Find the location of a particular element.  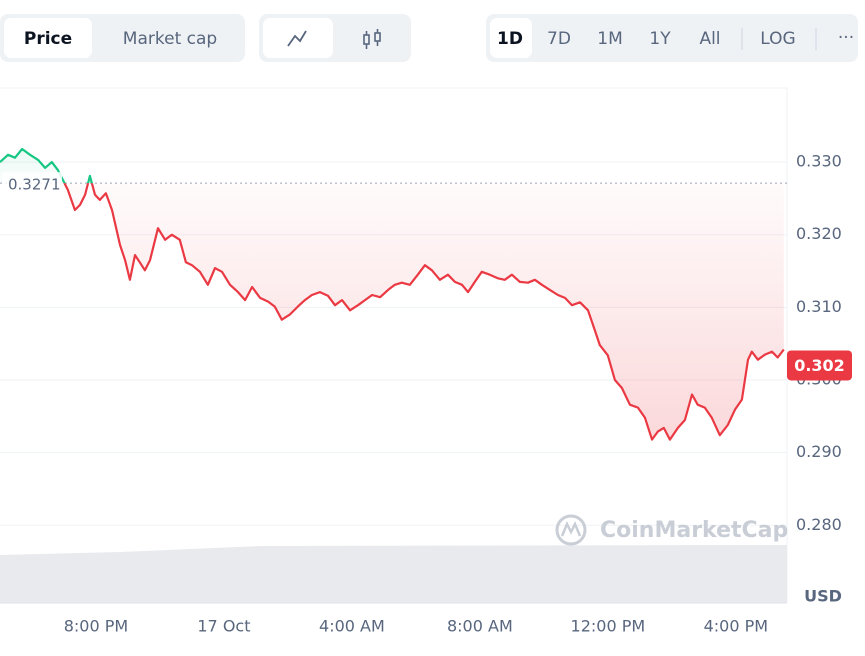

x-tick-label: 8:00 PM is located at coordinates (96, 626).